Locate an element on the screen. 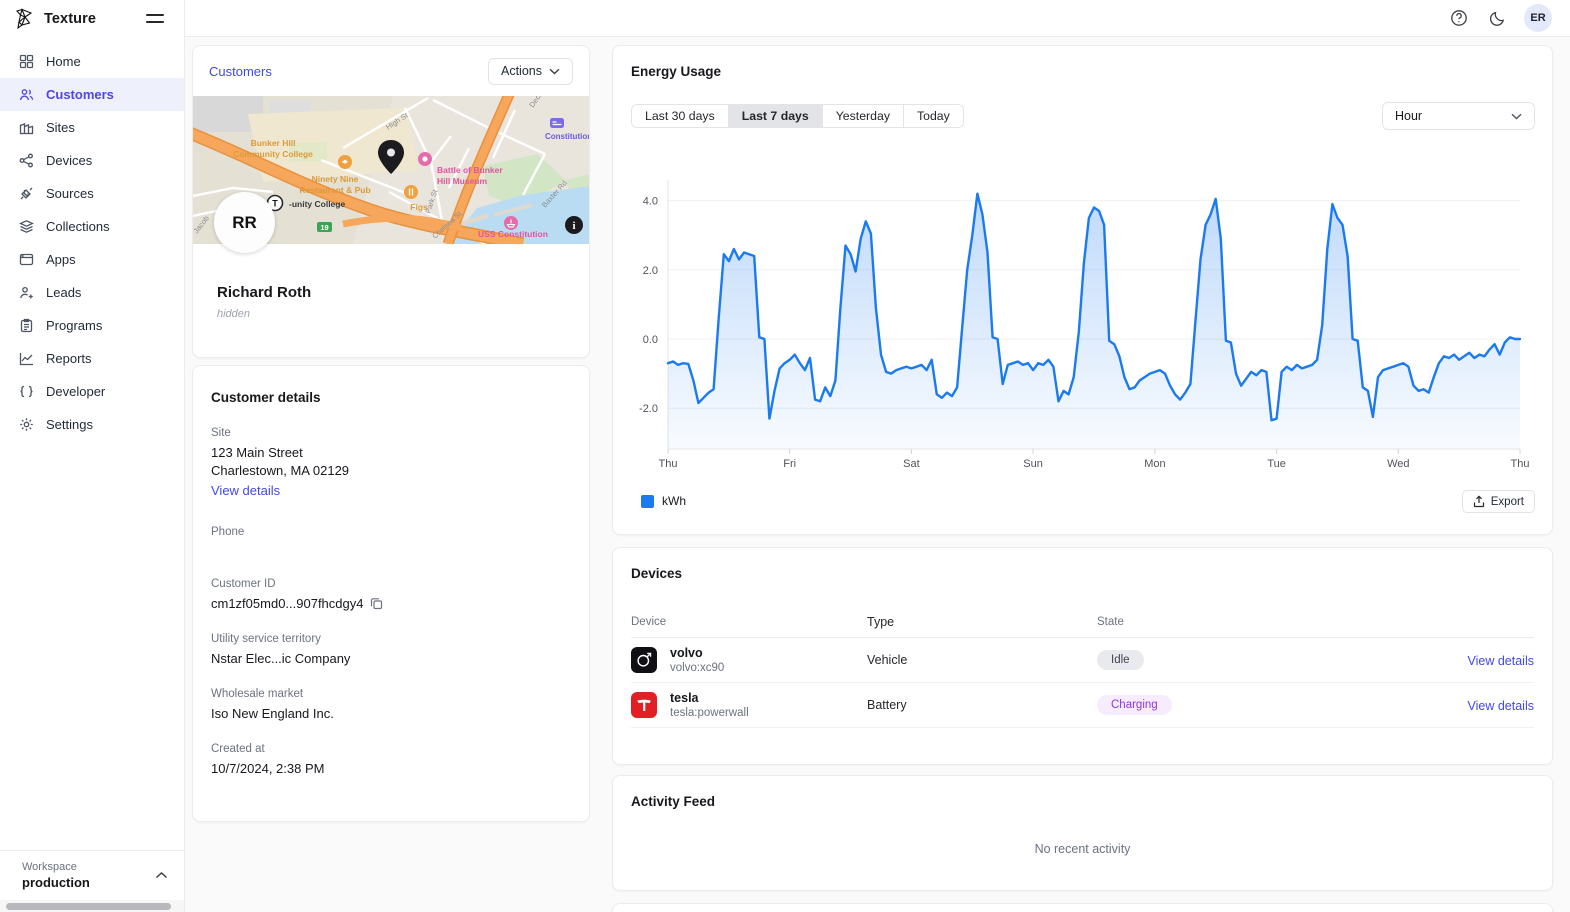 Image resolution: width=1570 pixels, height=912 pixels. person-plus-icon is located at coordinates (26, 293).